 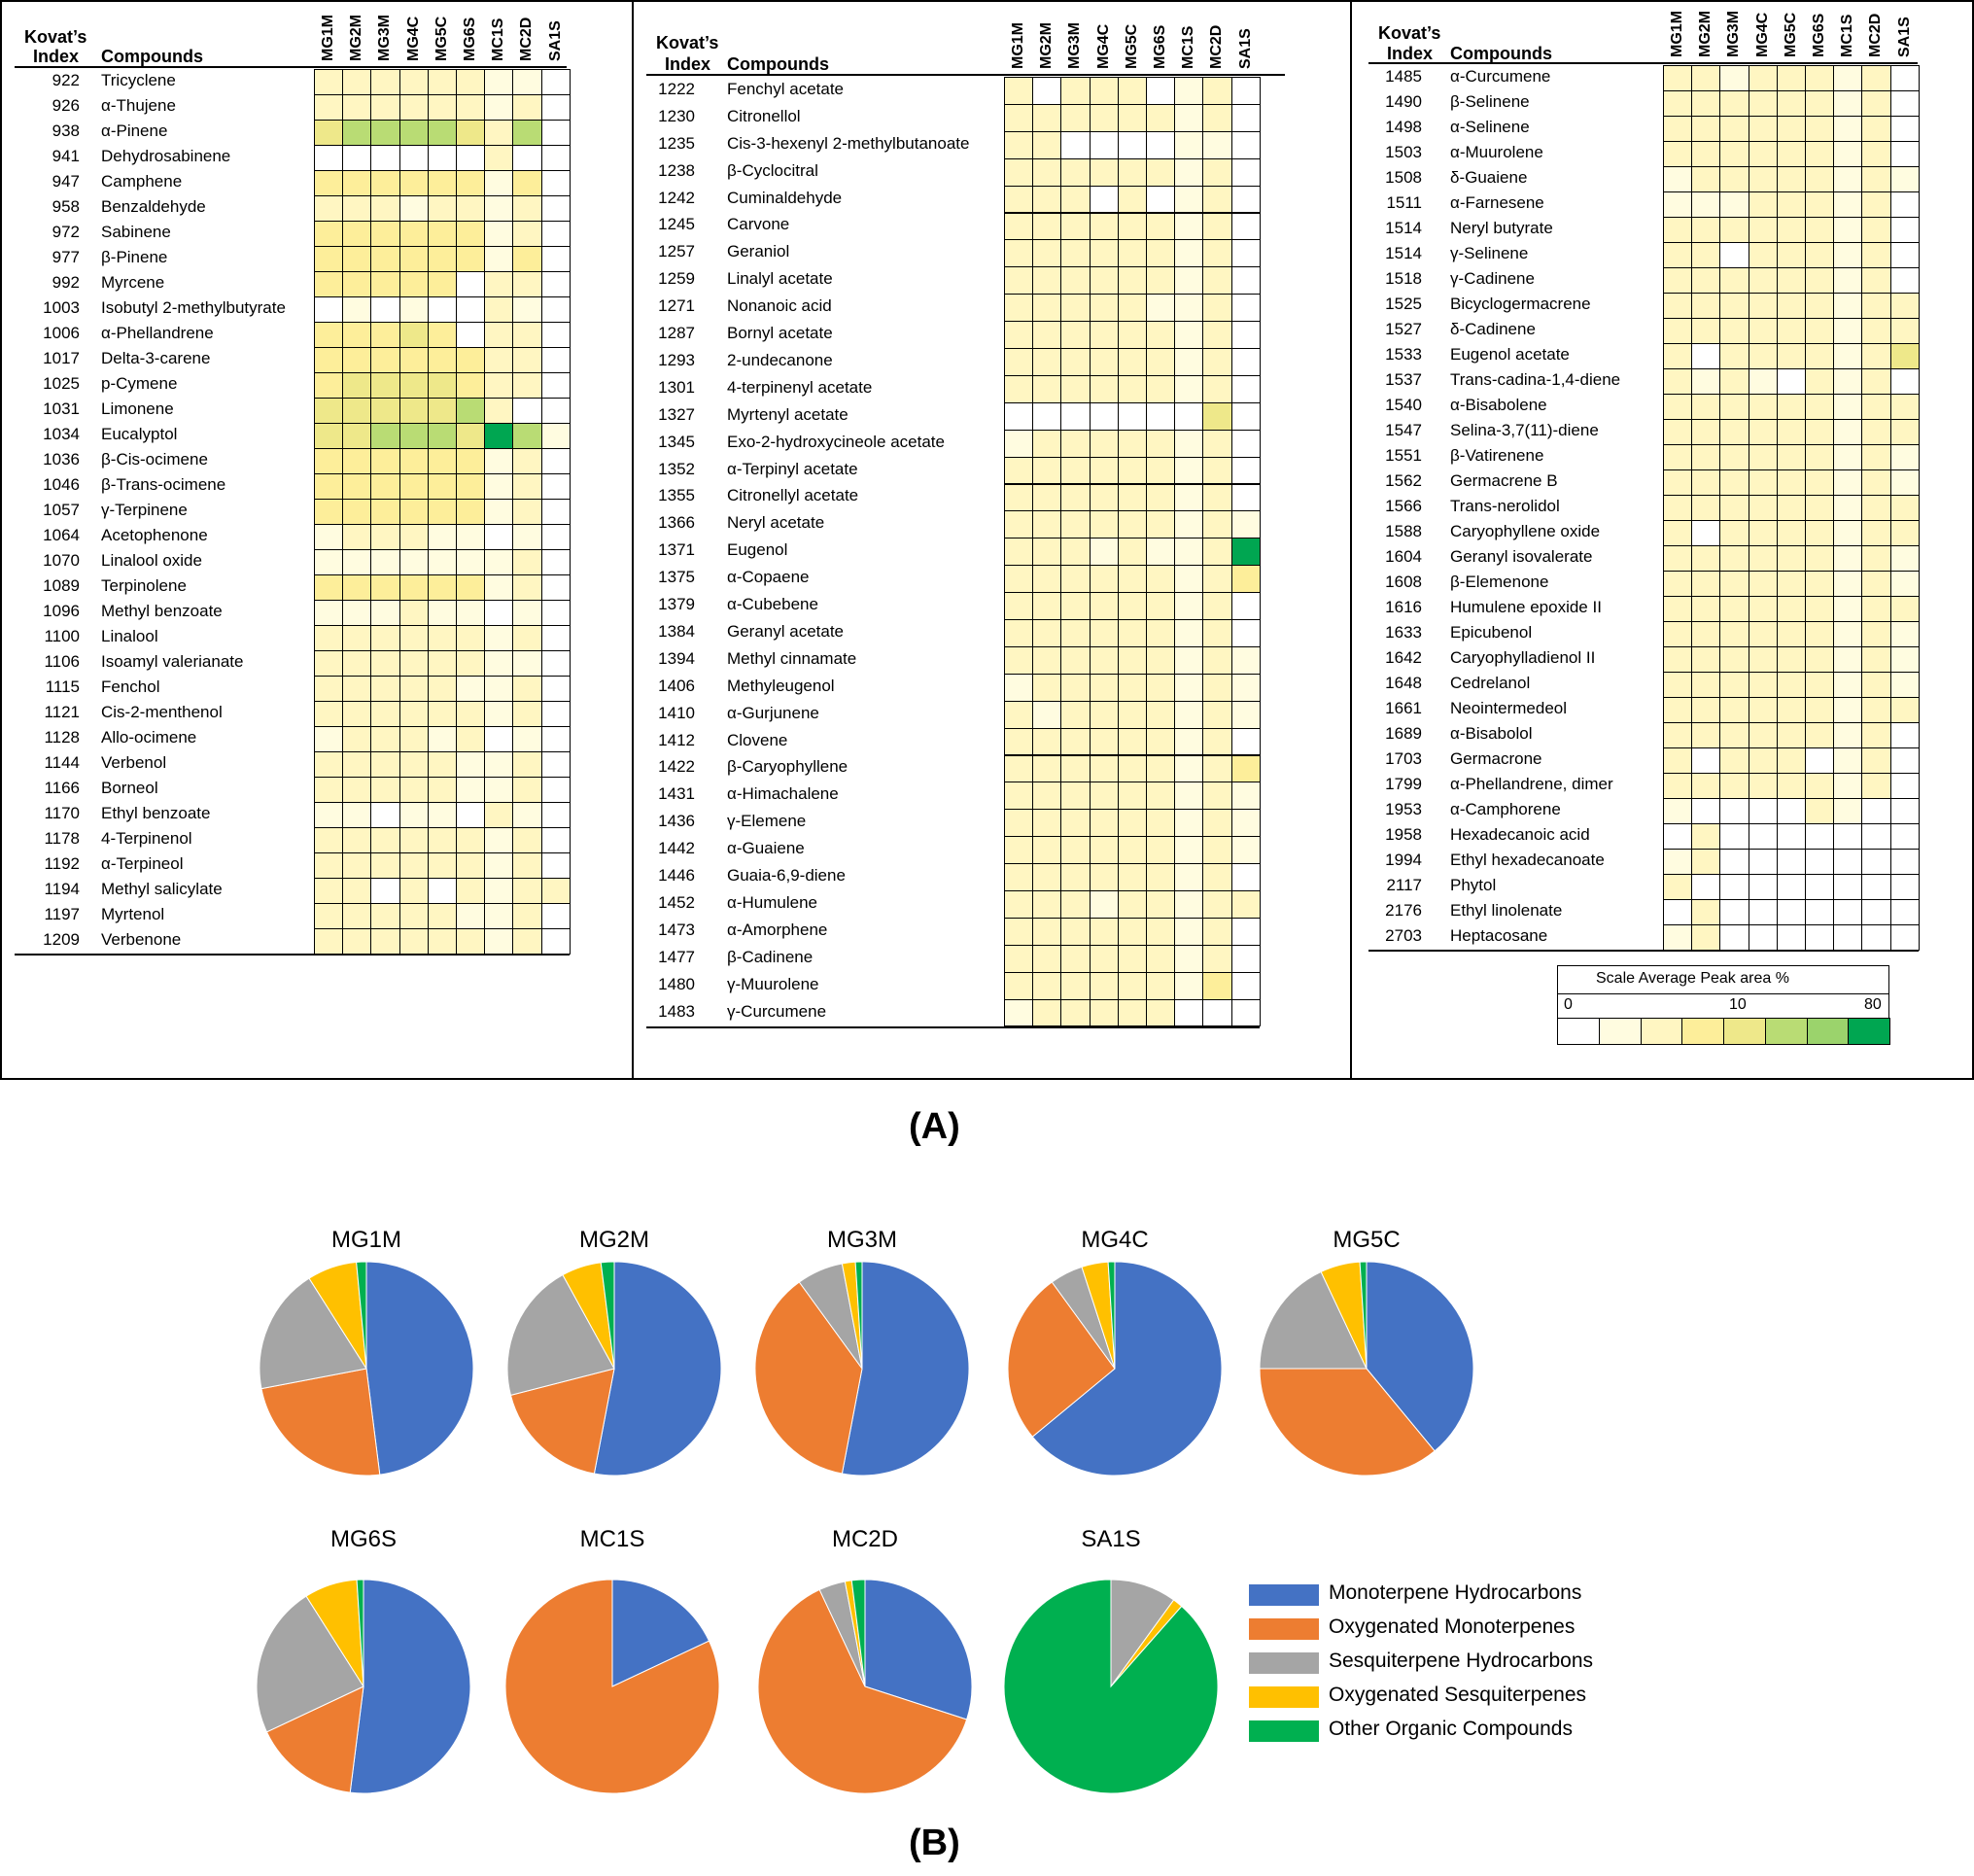 What do you see at coordinates (1403, 405) in the screenshot?
I see `kovats-index: 1540` at bounding box center [1403, 405].